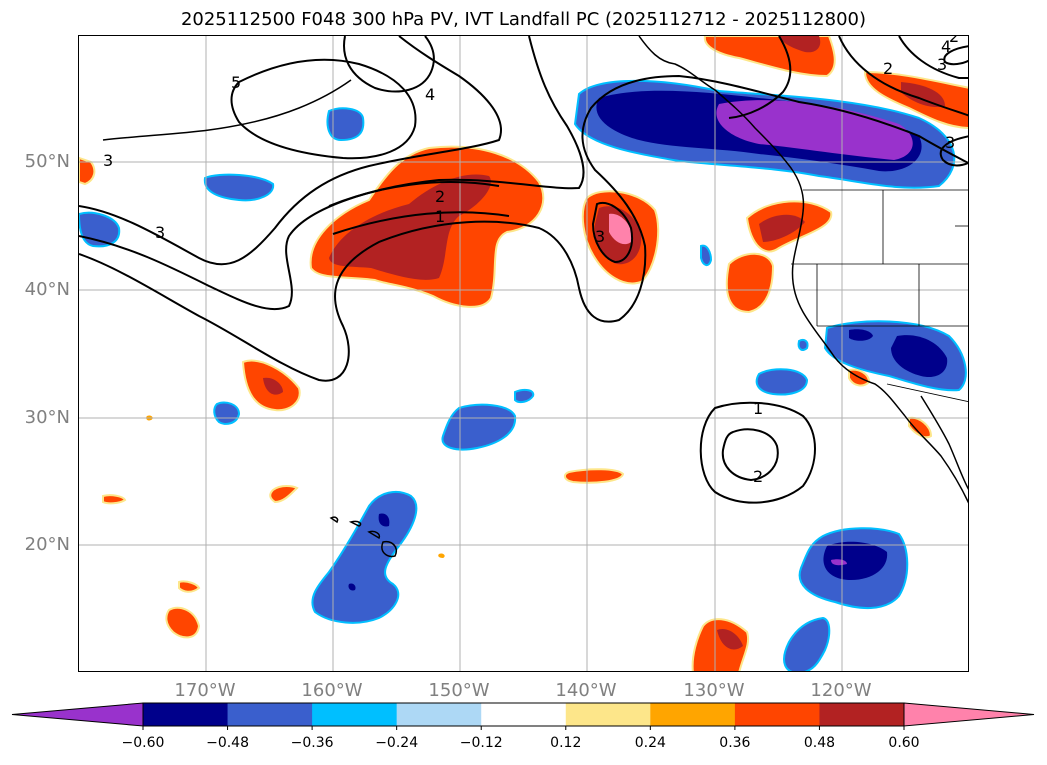 This screenshot has width=1047, height=765. I want to click on lon-label-170w: 170°W, so click(205, 690).